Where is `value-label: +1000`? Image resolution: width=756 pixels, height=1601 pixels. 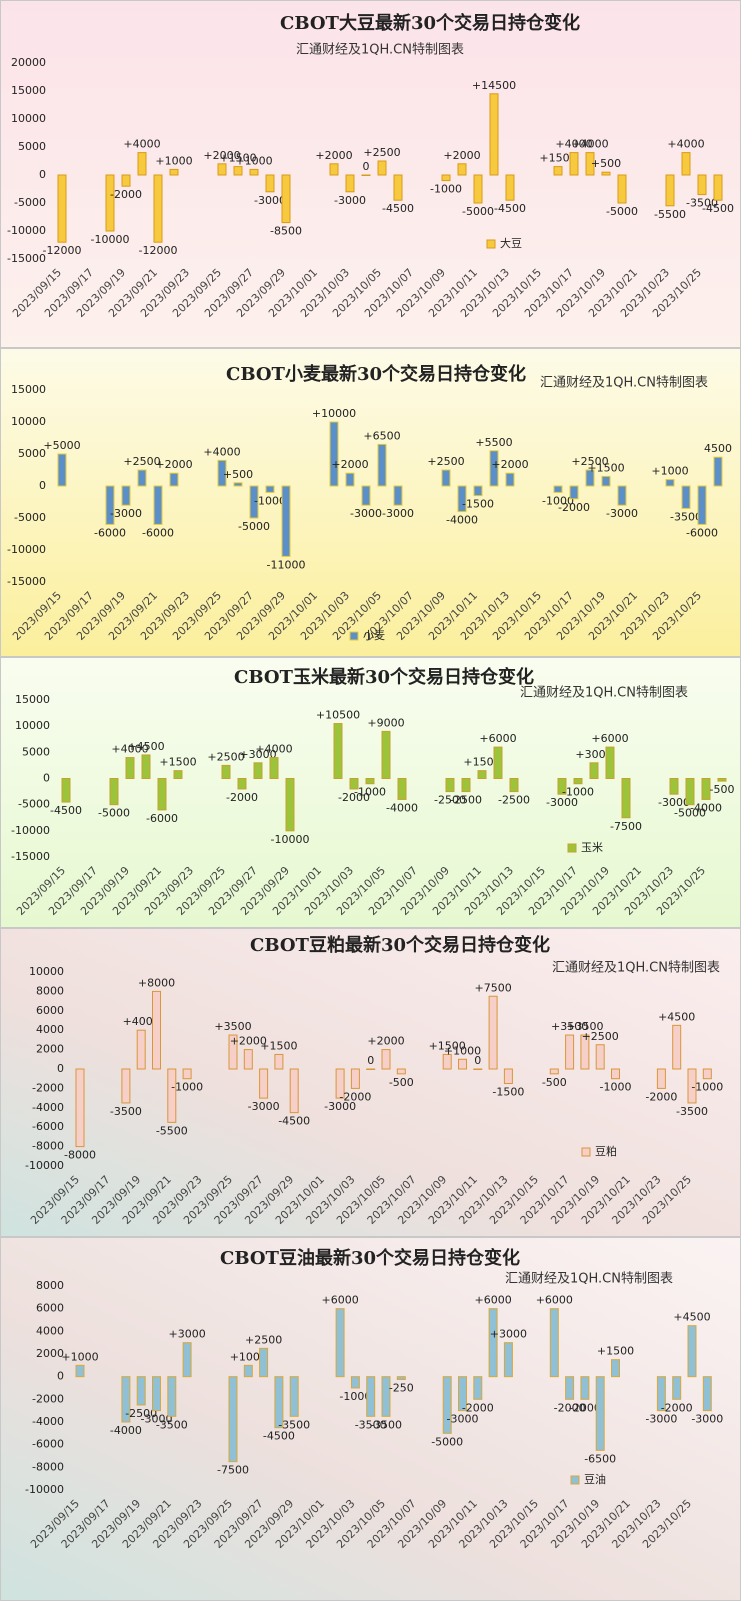
value-label: +1000 is located at coordinates (79, 1356).